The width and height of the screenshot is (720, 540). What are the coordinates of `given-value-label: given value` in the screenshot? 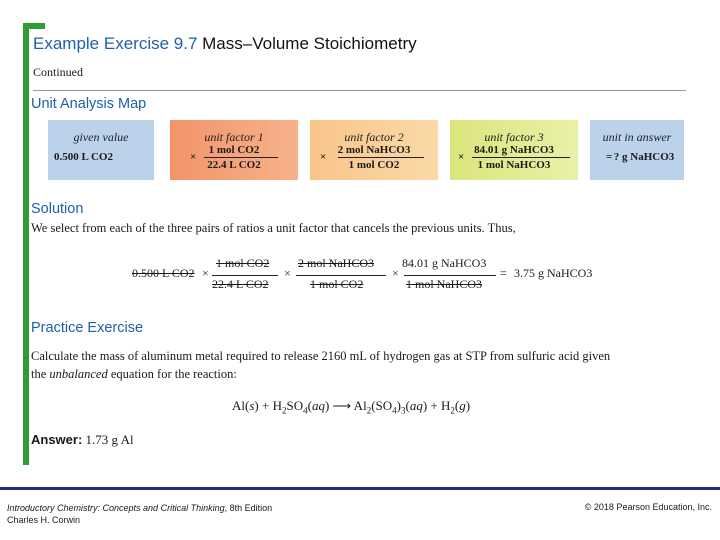 It's located at (101, 137).